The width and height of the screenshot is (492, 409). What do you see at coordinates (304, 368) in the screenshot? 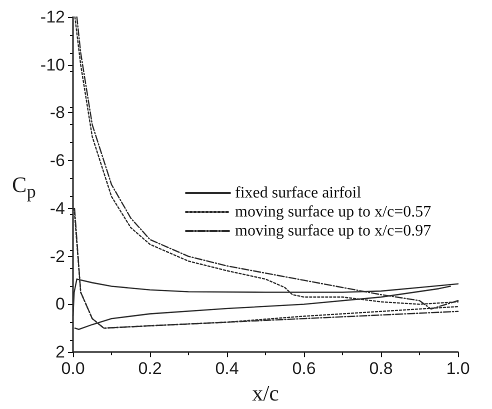
I see `x-tick-label: 0.6` at bounding box center [304, 368].